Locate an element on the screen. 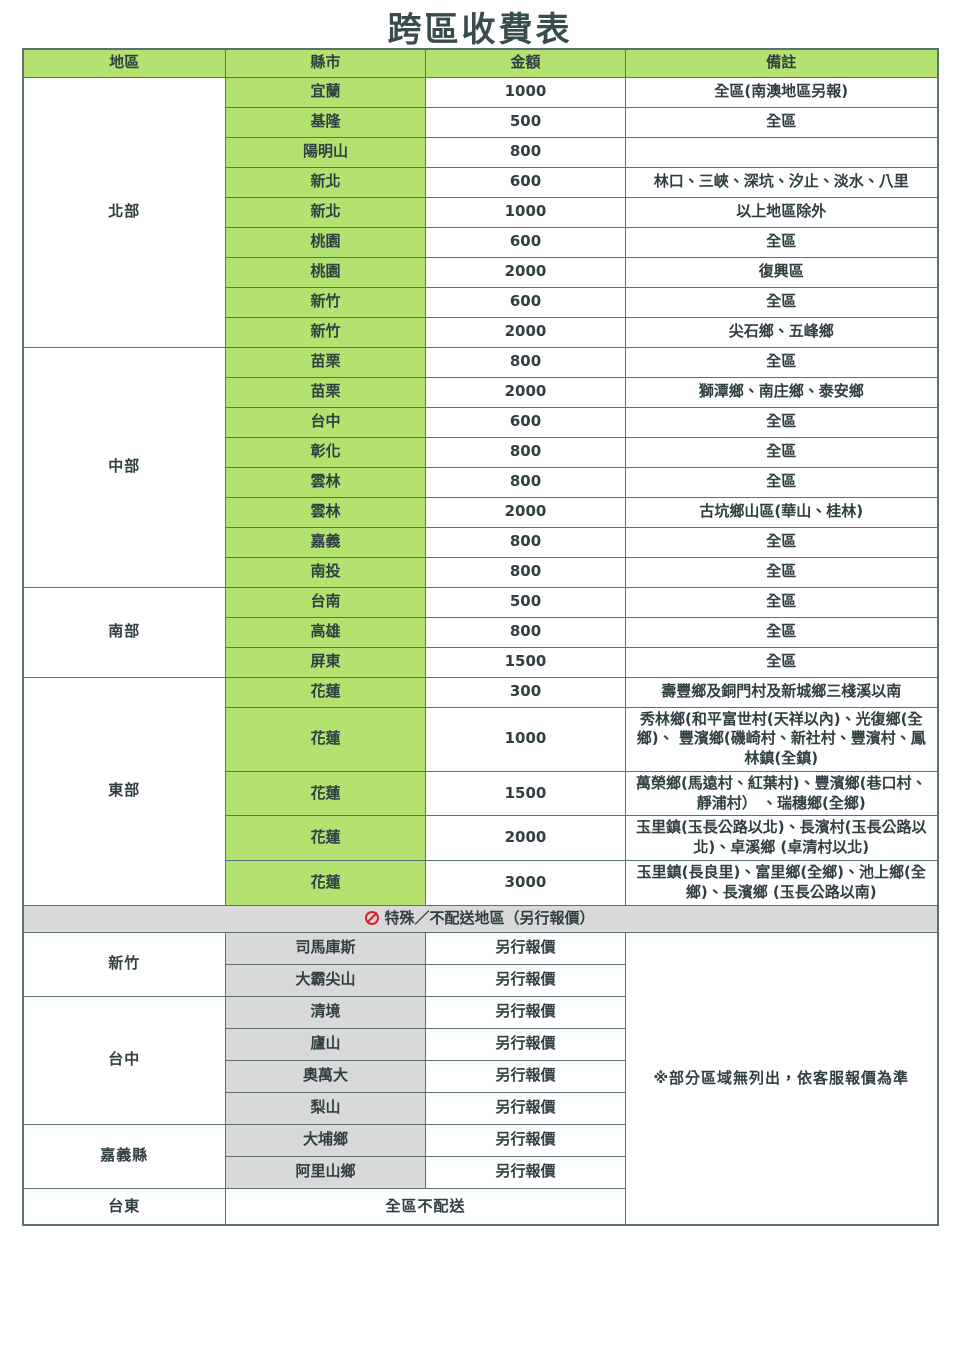 The height and width of the screenshot is (1358, 960). region-cell-east: 東部 is located at coordinates (124, 791).